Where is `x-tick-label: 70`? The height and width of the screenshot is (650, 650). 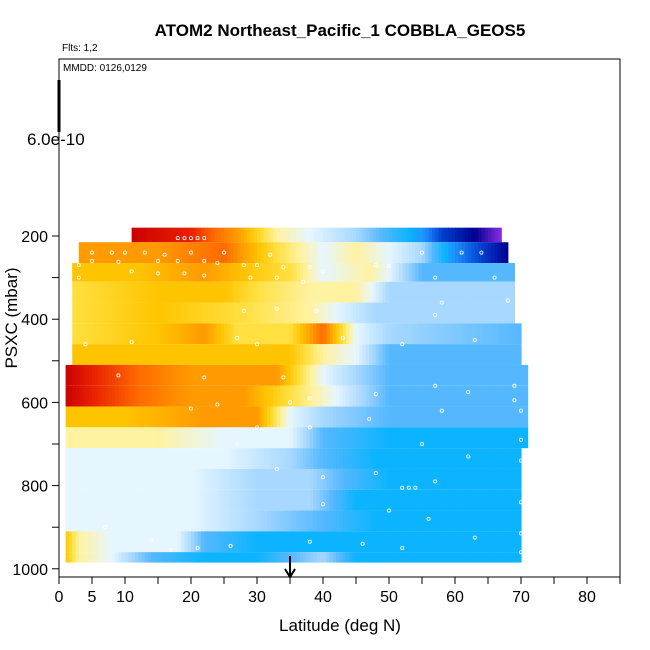 x-tick-label: 70 is located at coordinates (521, 597).